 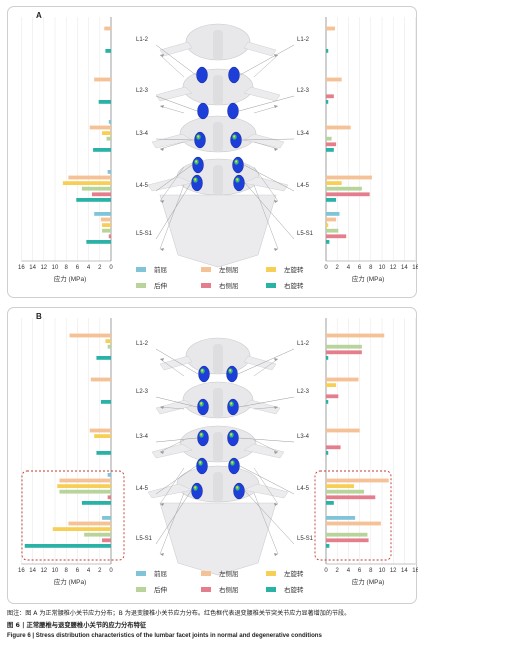 What do you see at coordinates (206, 589) in the screenshot?
I see `swatch-right-bending` at bounding box center [206, 589].